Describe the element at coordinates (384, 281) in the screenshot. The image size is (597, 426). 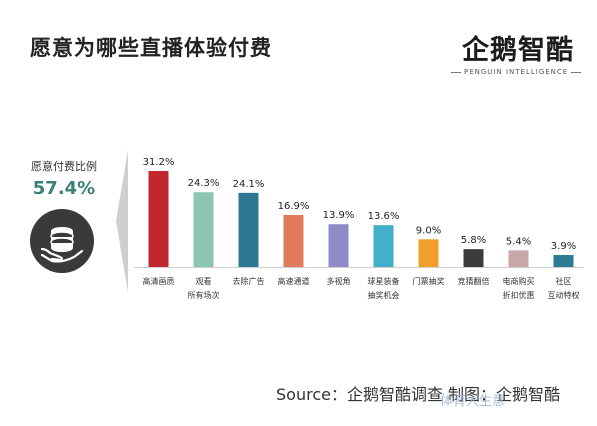
I see `category-label: 球星装备` at that location.